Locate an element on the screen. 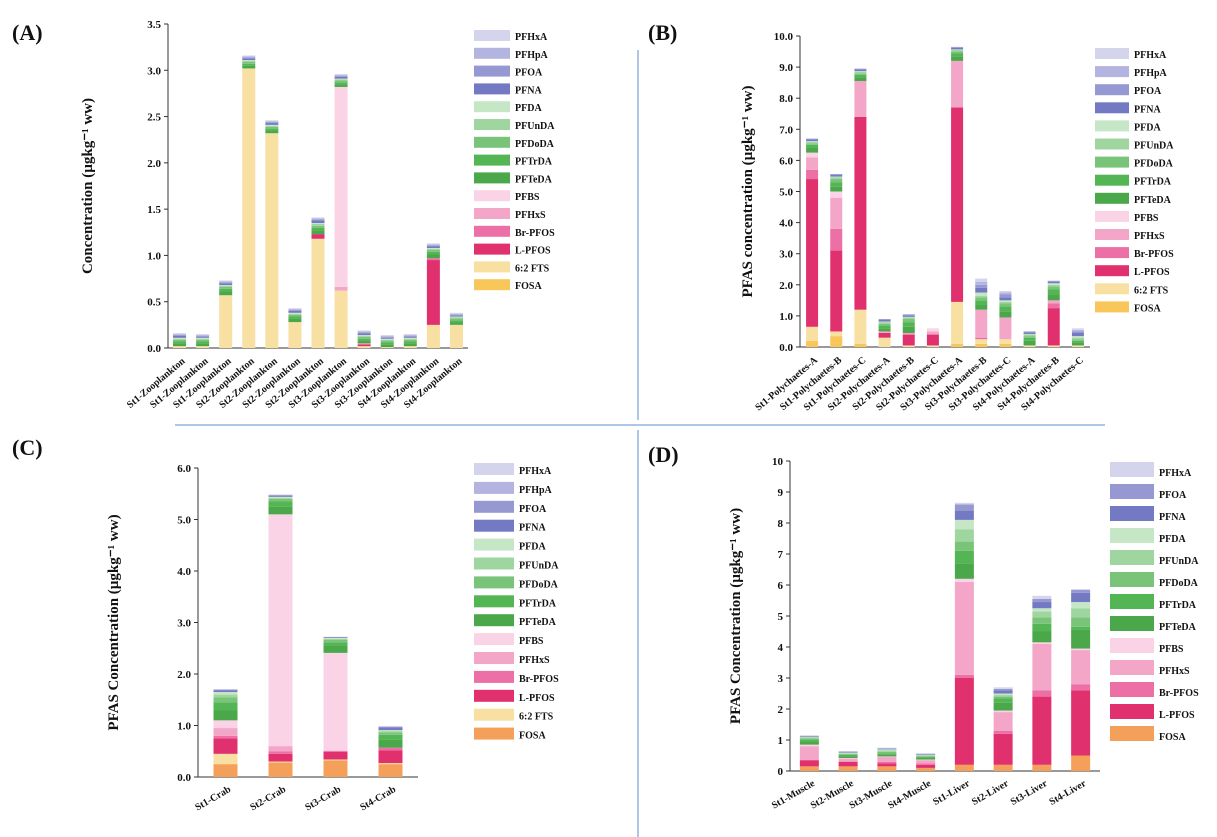 Image resolution: width=1217 pixels, height=837 pixels. legend-label: PFHxA is located at coordinates (1150, 55).